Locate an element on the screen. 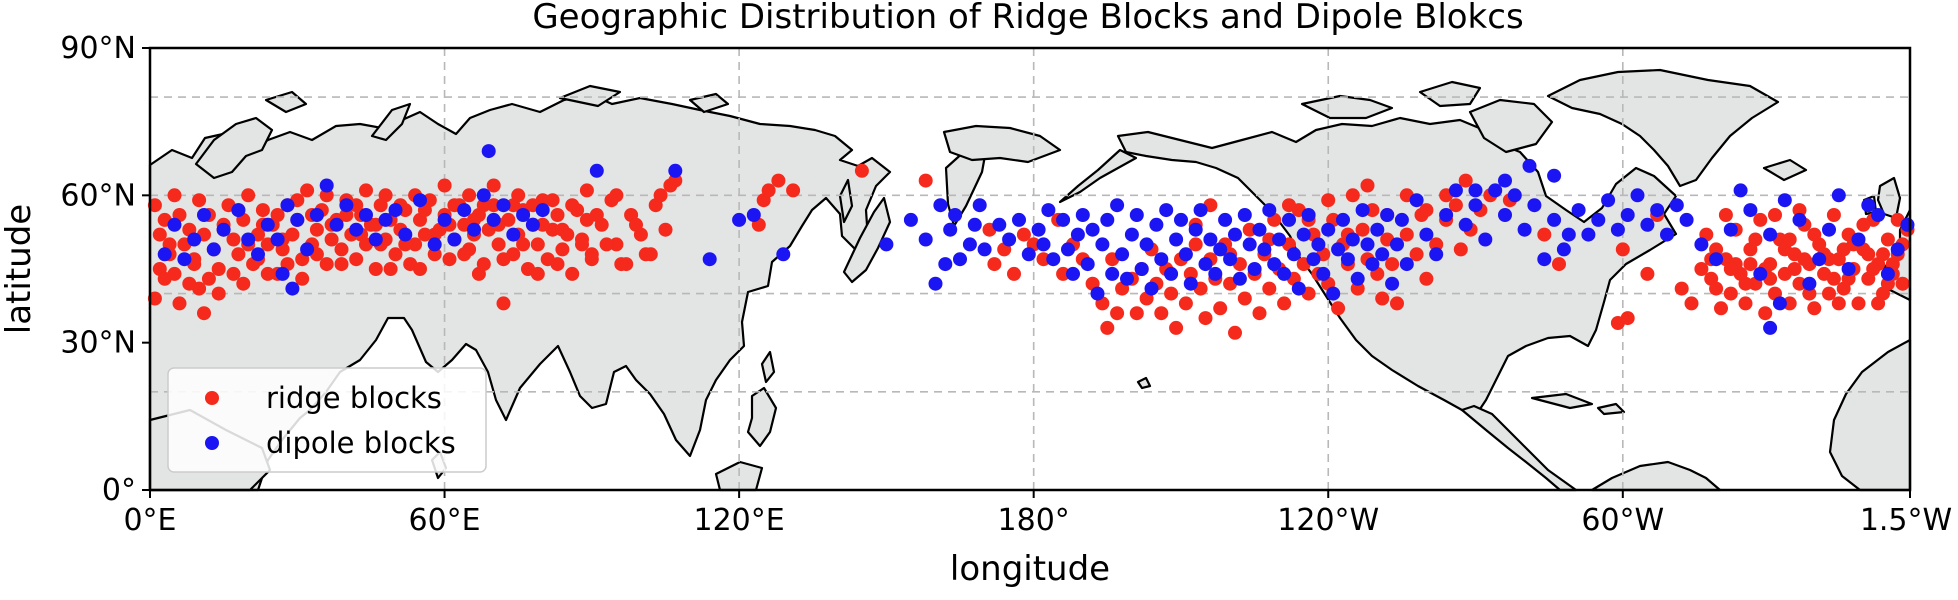 The height and width of the screenshot is (600, 1958). y-tick-label: 90°N is located at coordinates (98, 48).